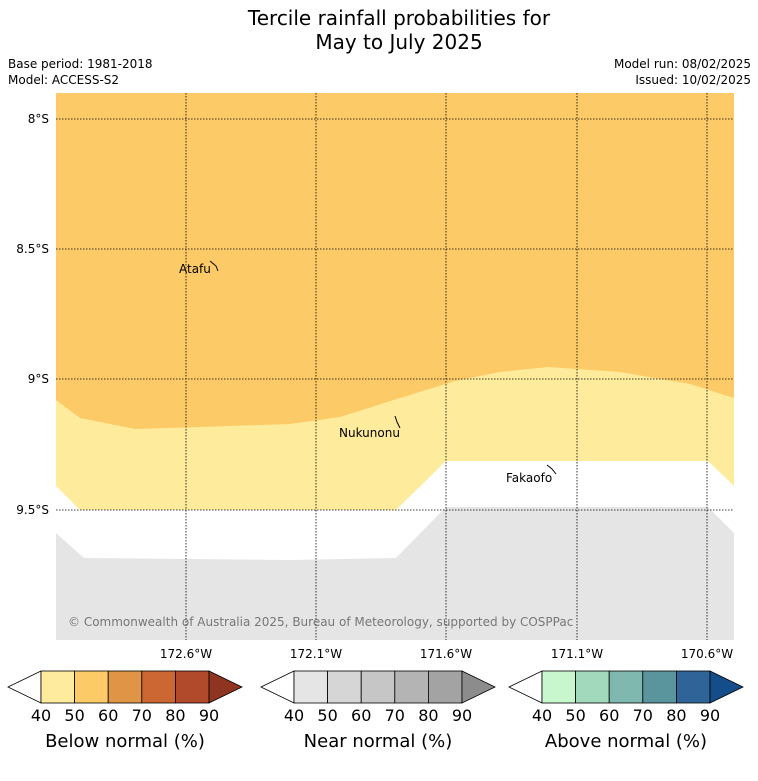  What do you see at coordinates (32, 314) in the screenshot?
I see `latitude-labels: 8°S 8.5°S 9°S 9.5°S` at bounding box center [32, 314].